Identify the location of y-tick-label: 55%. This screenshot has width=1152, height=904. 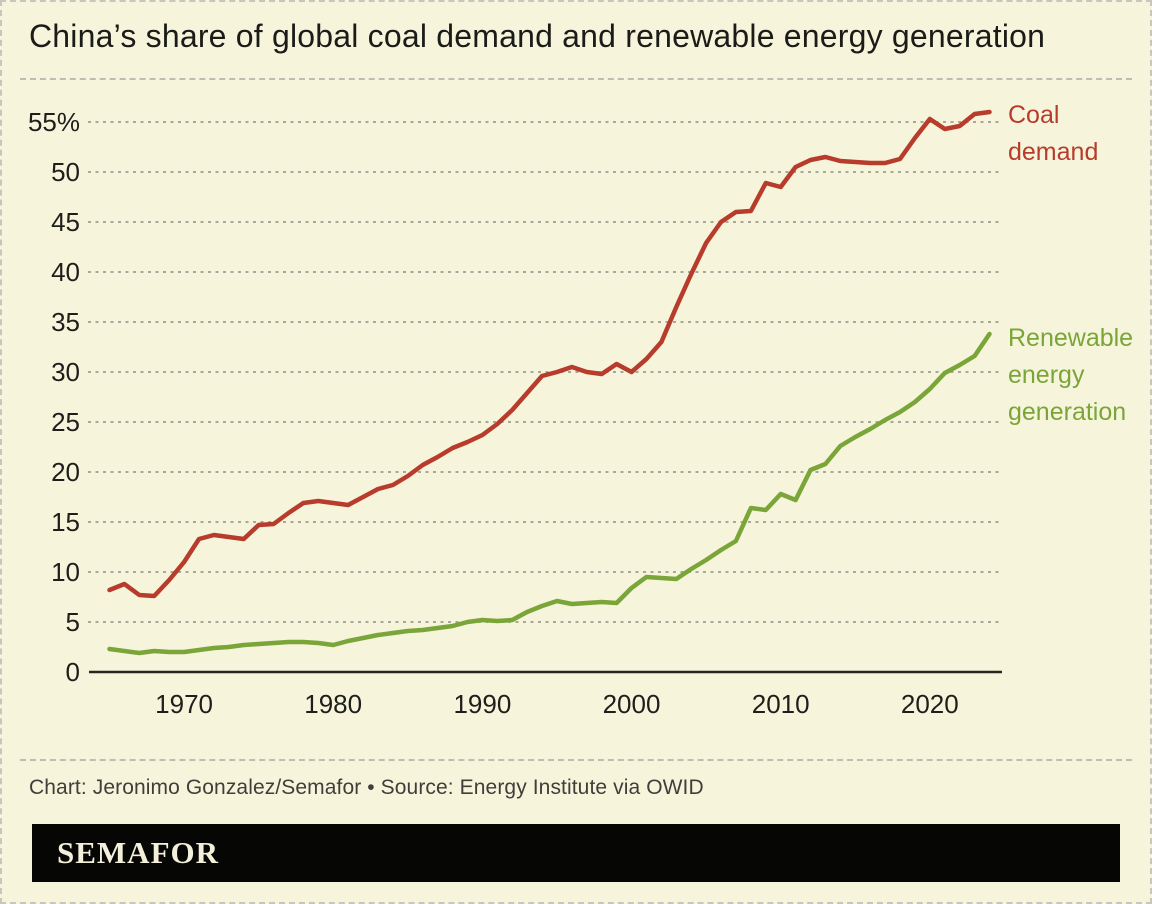
(54, 122).